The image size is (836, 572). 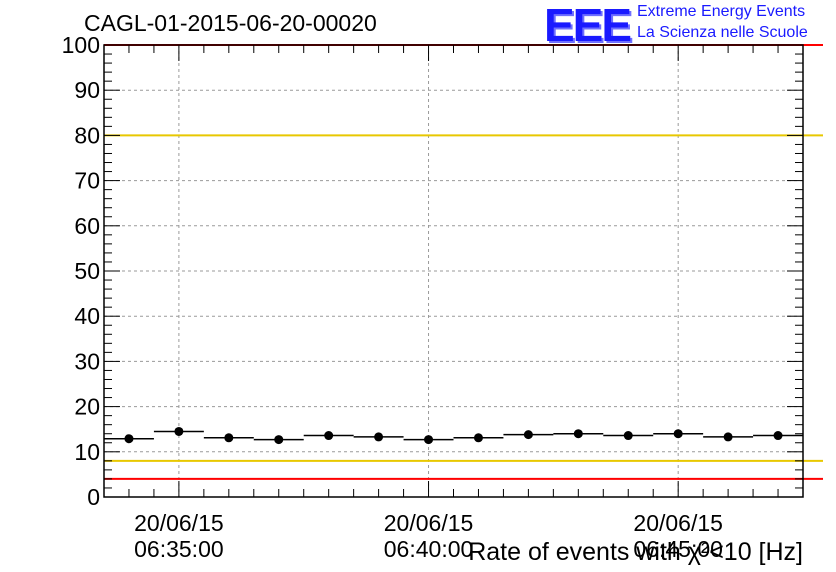 I want to click on y-tick-label: 100, so click(x=81, y=45).